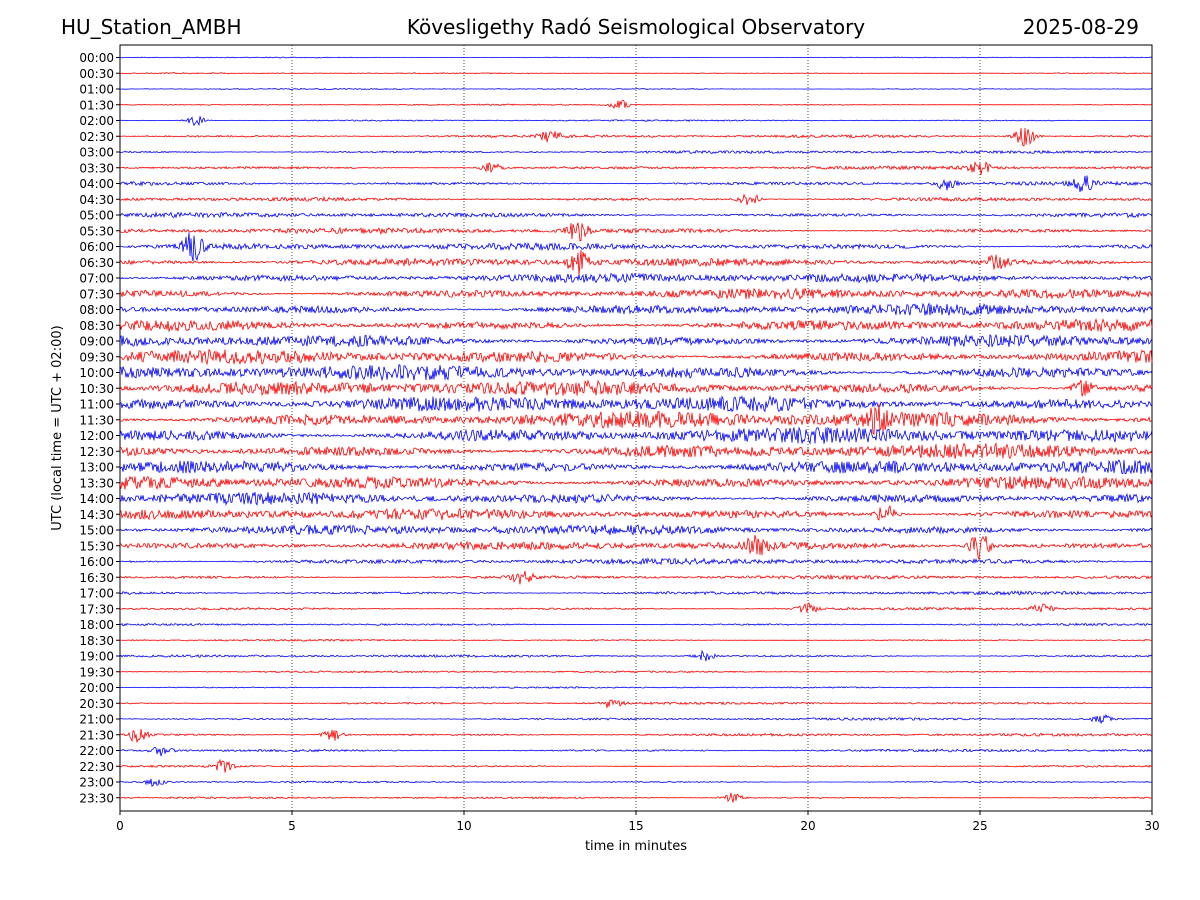 The width and height of the screenshot is (1200, 900). Describe the element at coordinates (96, 499) in the screenshot. I see `y-tick-label: 14:00` at that location.